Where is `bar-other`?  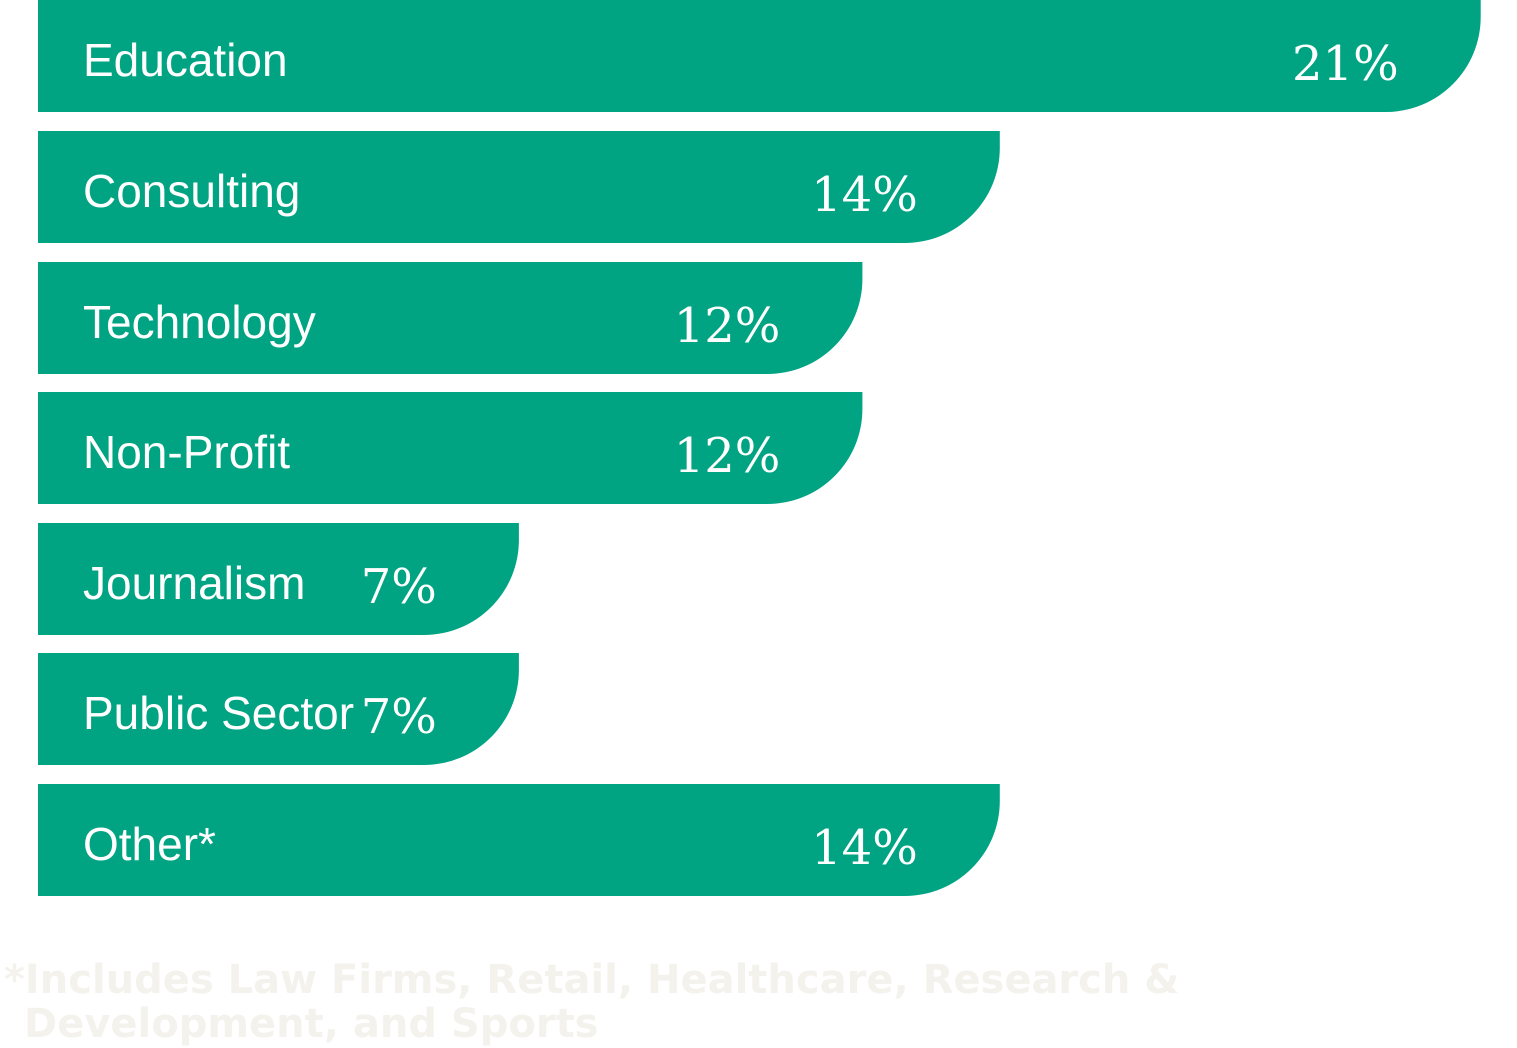 bar-other is located at coordinates (519, 840).